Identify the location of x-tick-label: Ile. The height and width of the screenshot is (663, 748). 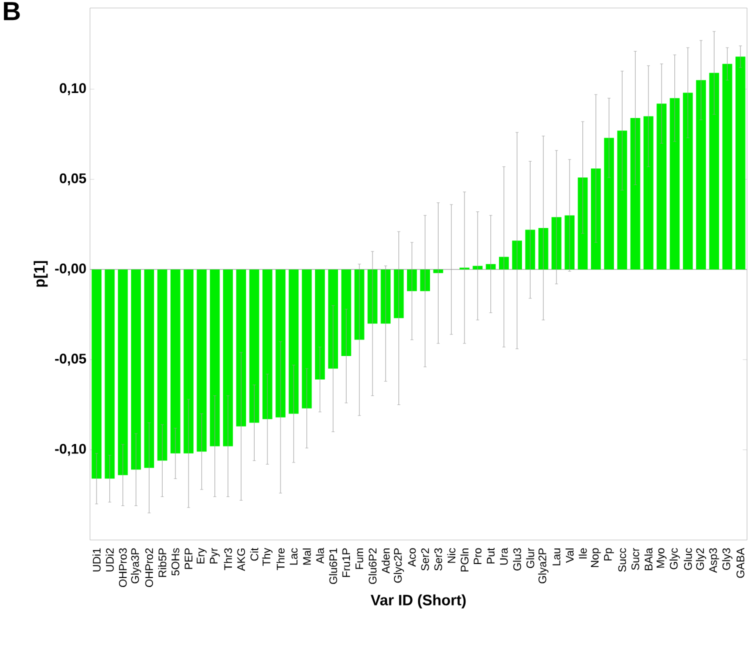
(582, 553).